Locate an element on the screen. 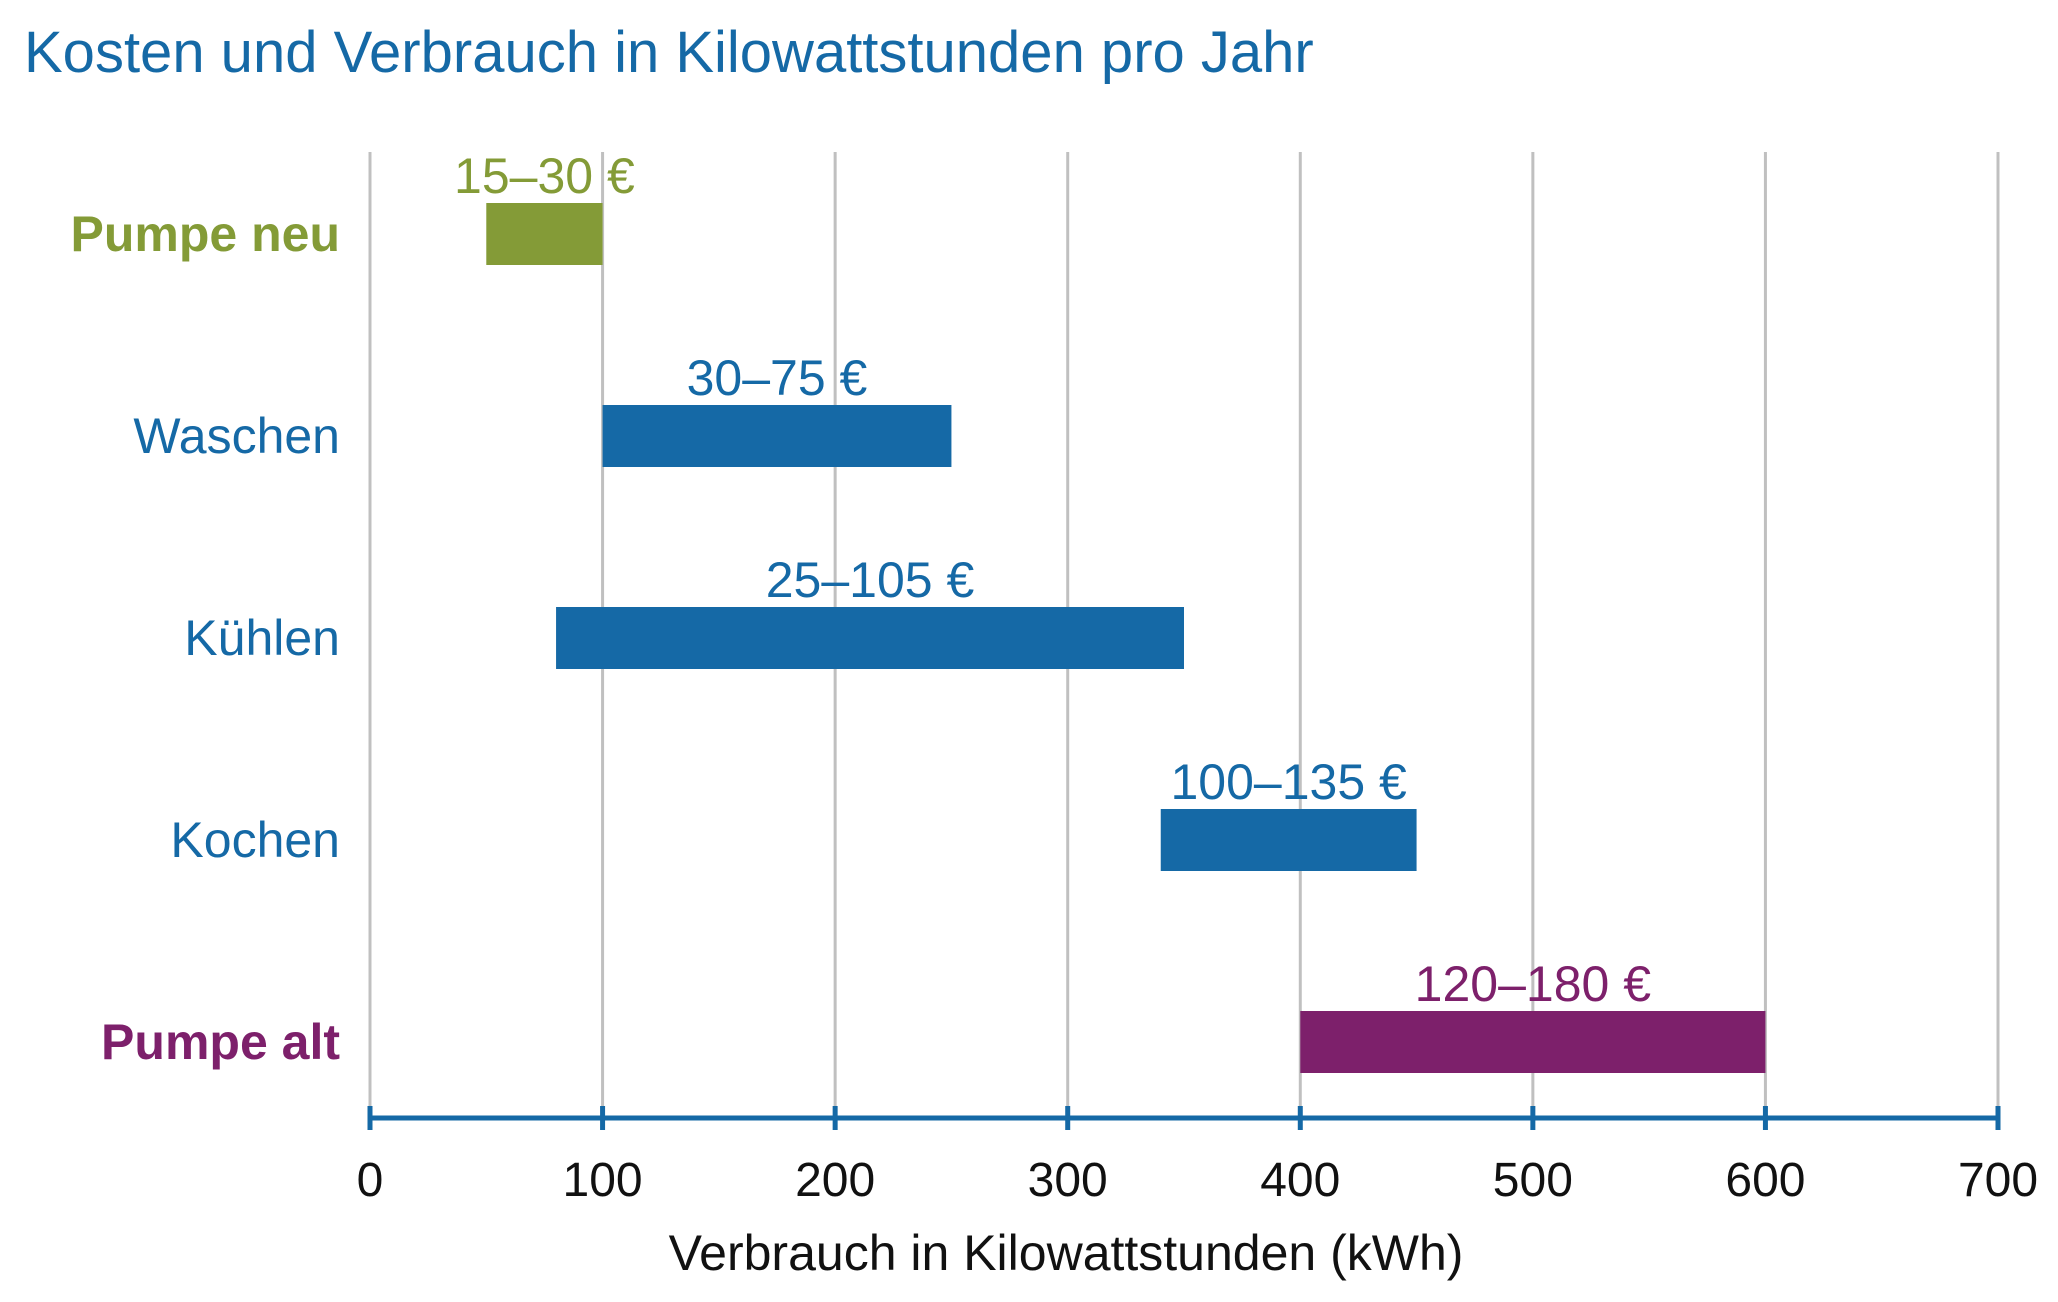 This screenshot has height=1302, width=2058. data-label: 15–30 € is located at coordinates (544, 176).